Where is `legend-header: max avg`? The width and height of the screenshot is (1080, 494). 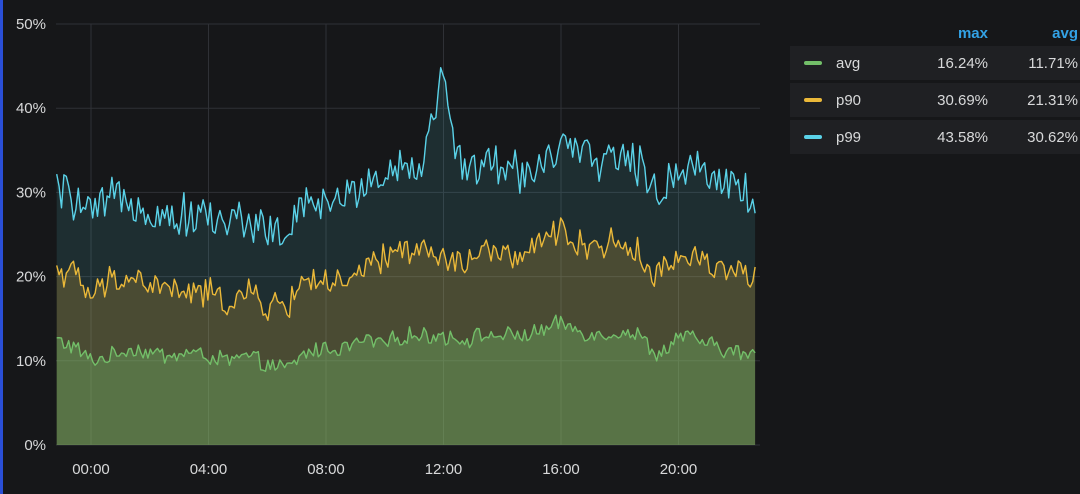
legend-header: max avg is located at coordinates (935, 33).